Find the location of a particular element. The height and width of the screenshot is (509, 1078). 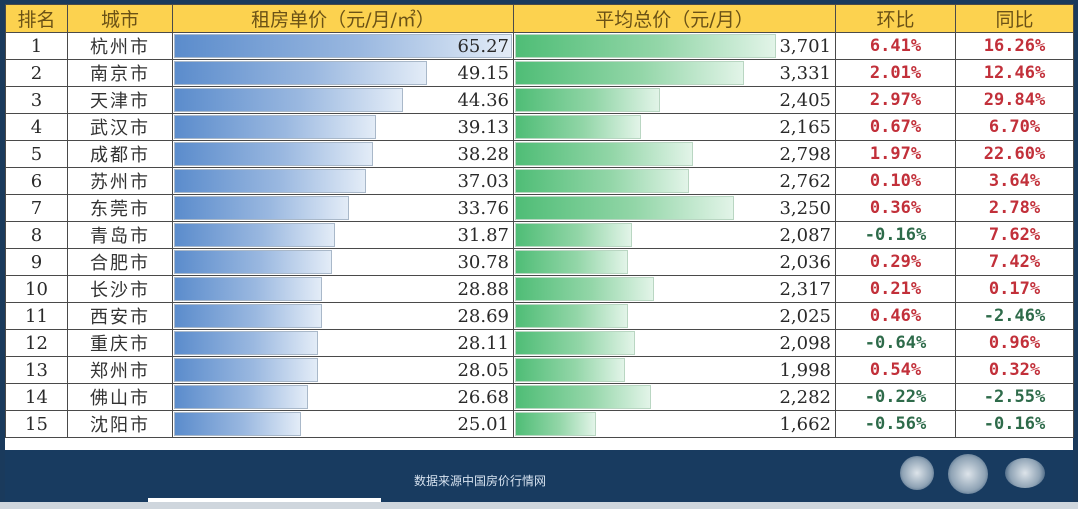

mom-cell: 2.01% is located at coordinates (895, 73).